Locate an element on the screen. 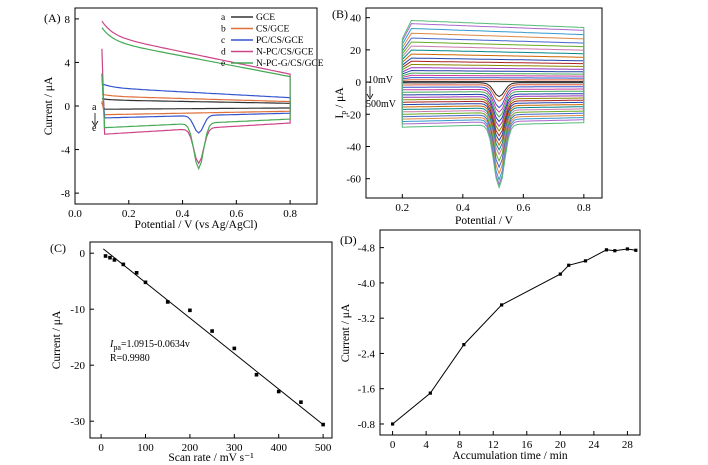 This screenshot has height=465, width=708. svg-text: Ip / μA is located at coordinates (341, 103).